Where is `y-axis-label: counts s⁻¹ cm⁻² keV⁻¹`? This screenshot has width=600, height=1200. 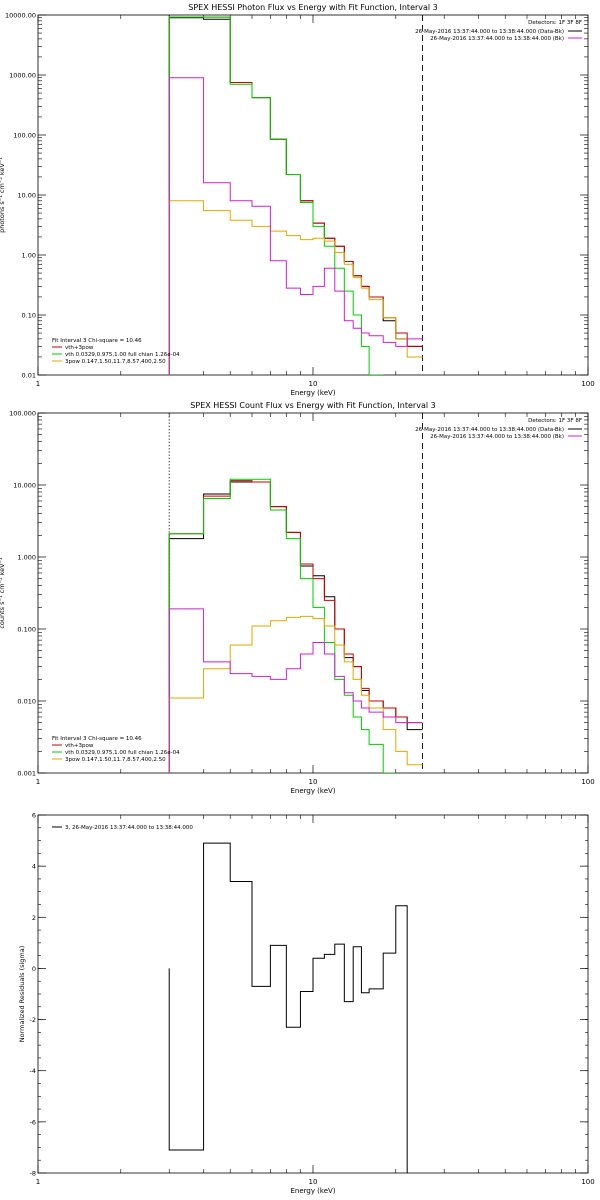 y-axis-label: counts s⁻¹ cm⁻² keV⁻¹ is located at coordinates (3, 593).